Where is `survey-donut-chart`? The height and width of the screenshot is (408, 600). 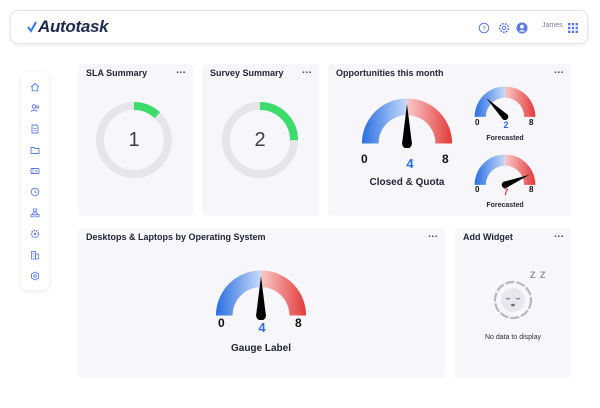
survey-donut-chart is located at coordinates (260, 140).